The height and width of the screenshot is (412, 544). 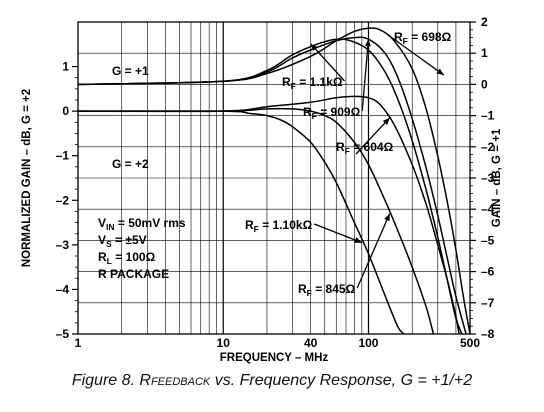 What do you see at coordinates (488, 116) in the screenshot?
I see `right-tick-label: –1` at bounding box center [488, 116].